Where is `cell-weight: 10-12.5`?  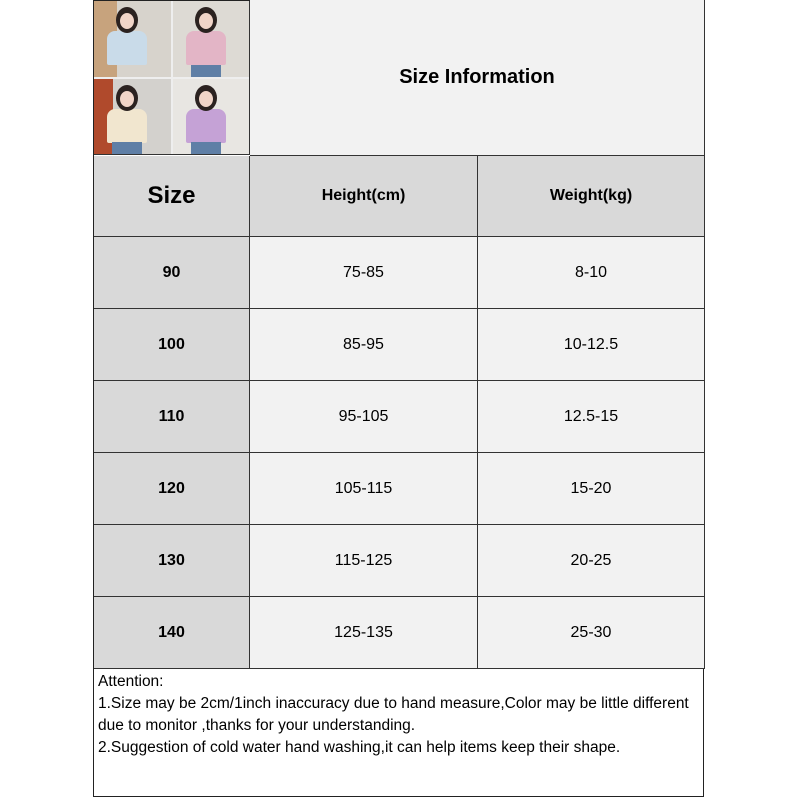
cell-weight: 10-12.5 is located at coordinates (591, 345).